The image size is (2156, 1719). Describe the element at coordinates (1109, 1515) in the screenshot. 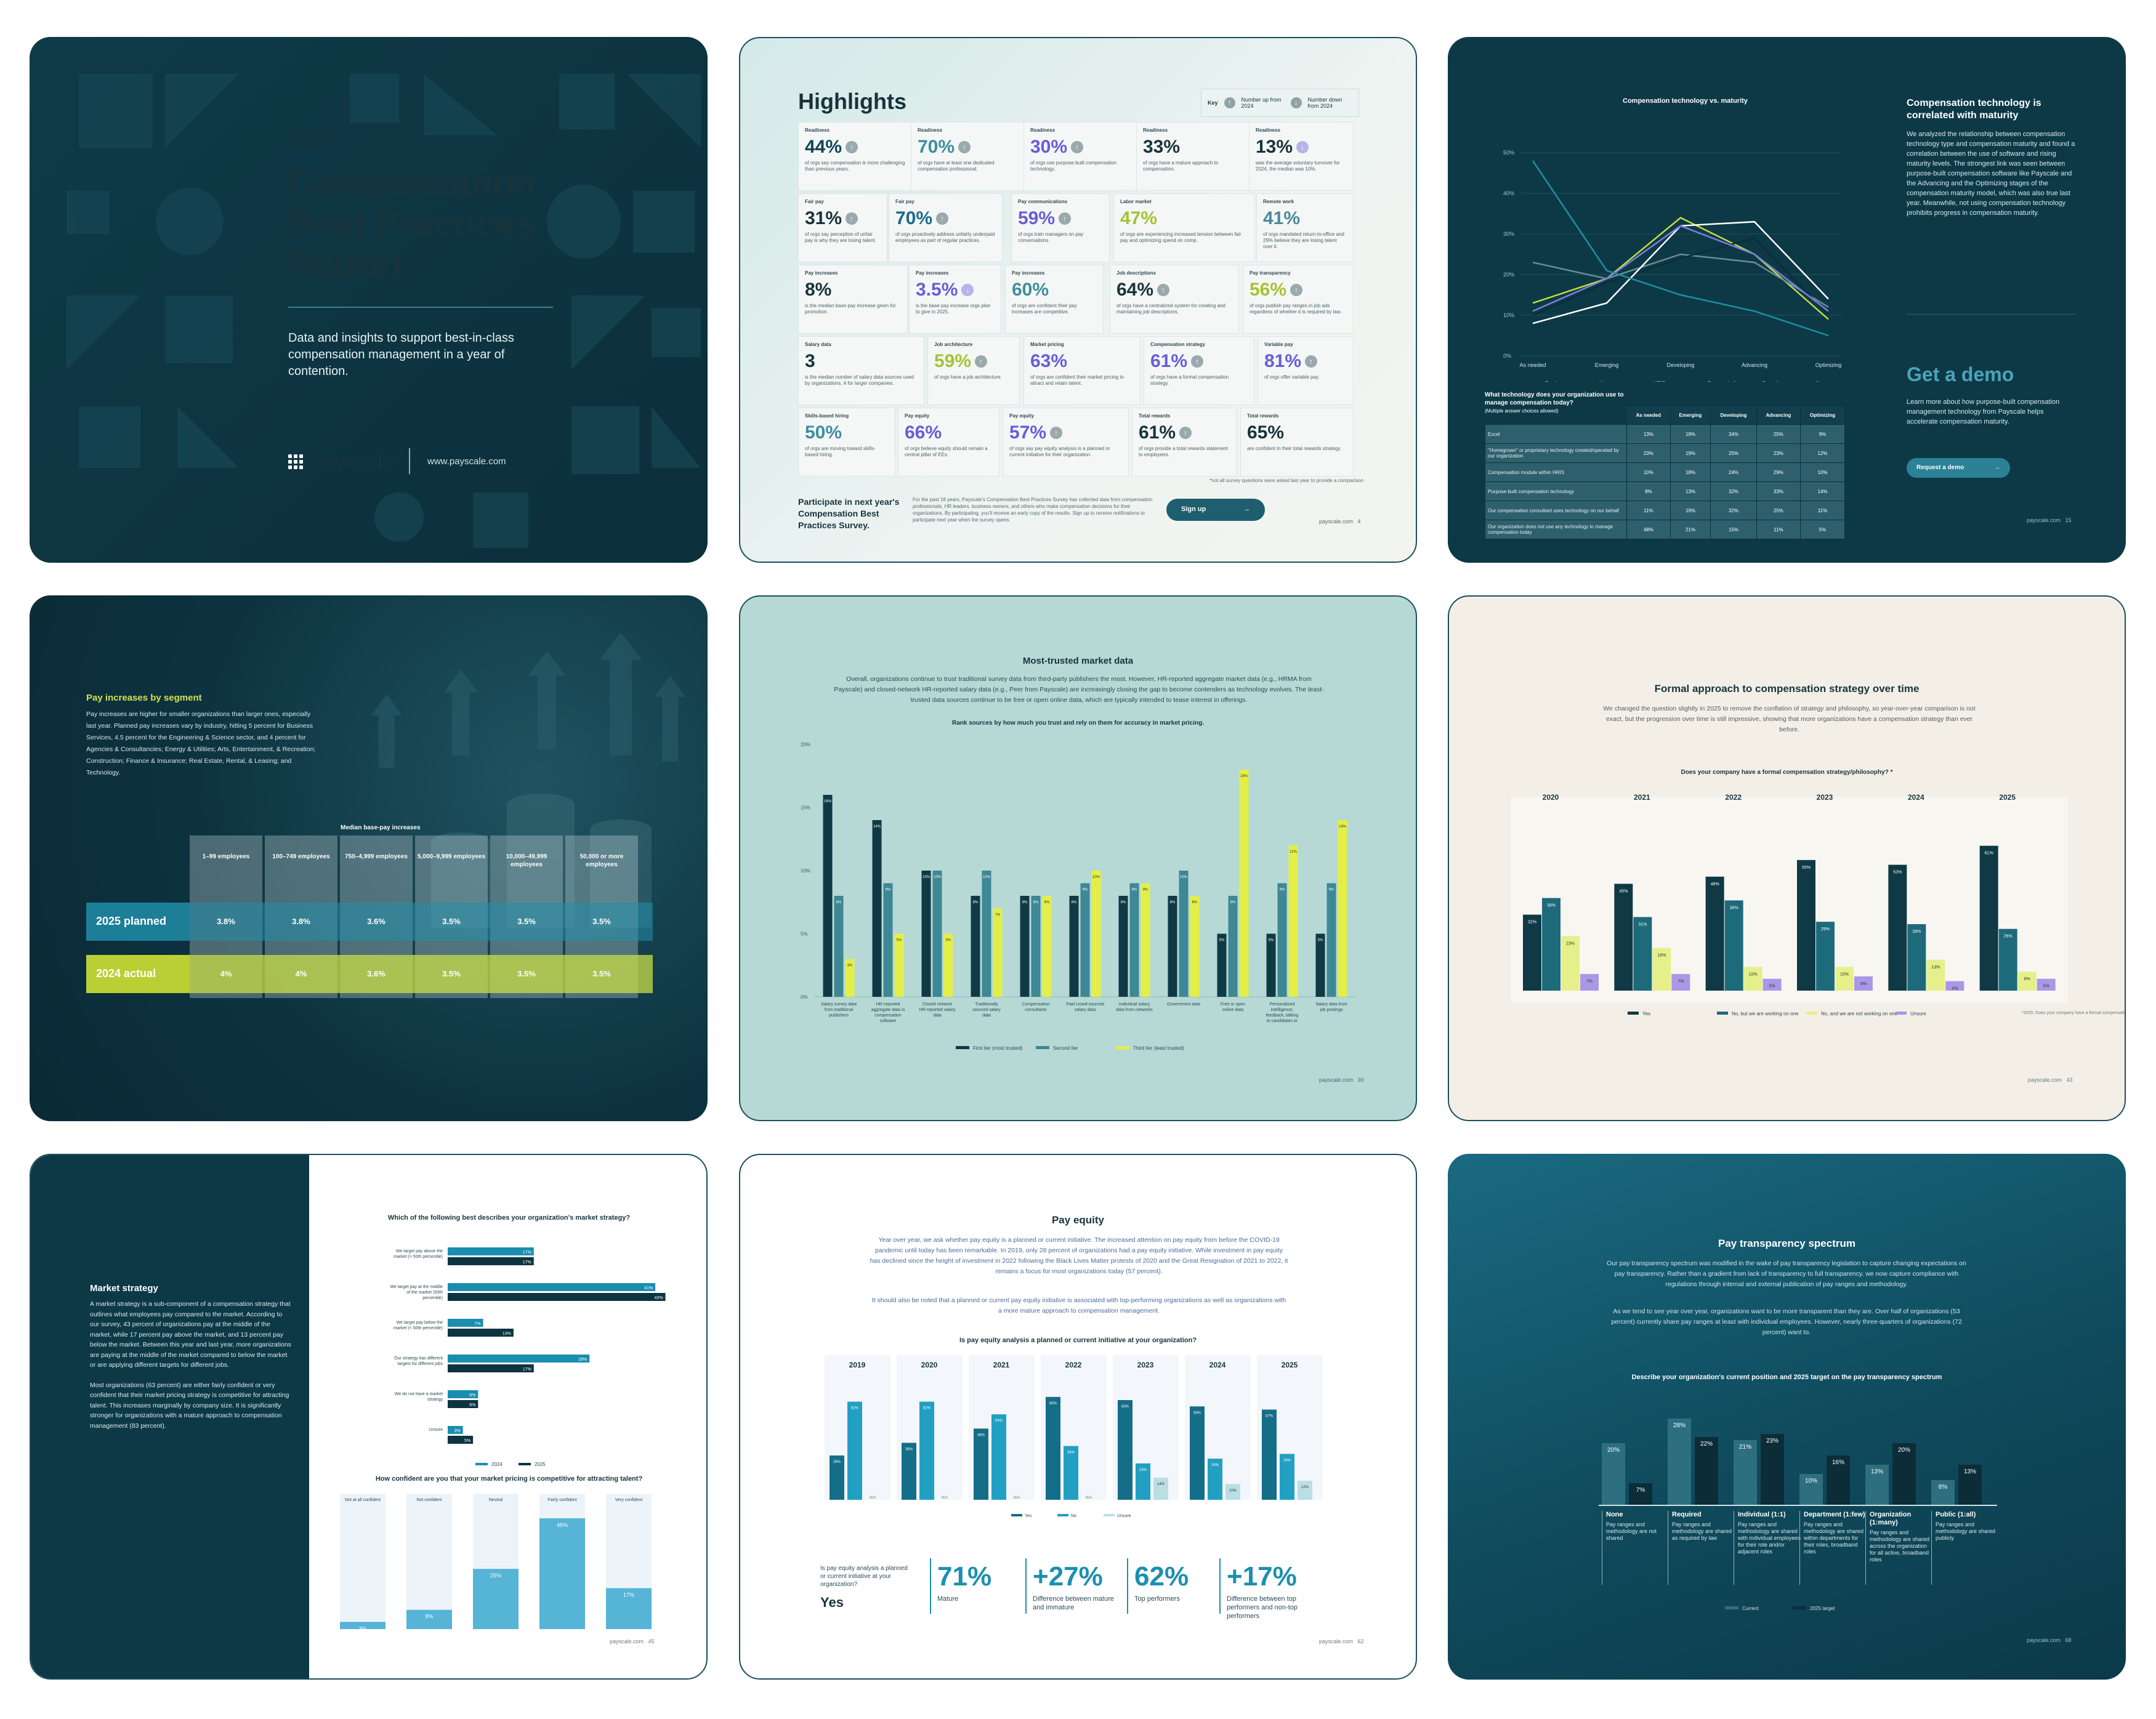

I see `equity-legend-swatch` at that location.